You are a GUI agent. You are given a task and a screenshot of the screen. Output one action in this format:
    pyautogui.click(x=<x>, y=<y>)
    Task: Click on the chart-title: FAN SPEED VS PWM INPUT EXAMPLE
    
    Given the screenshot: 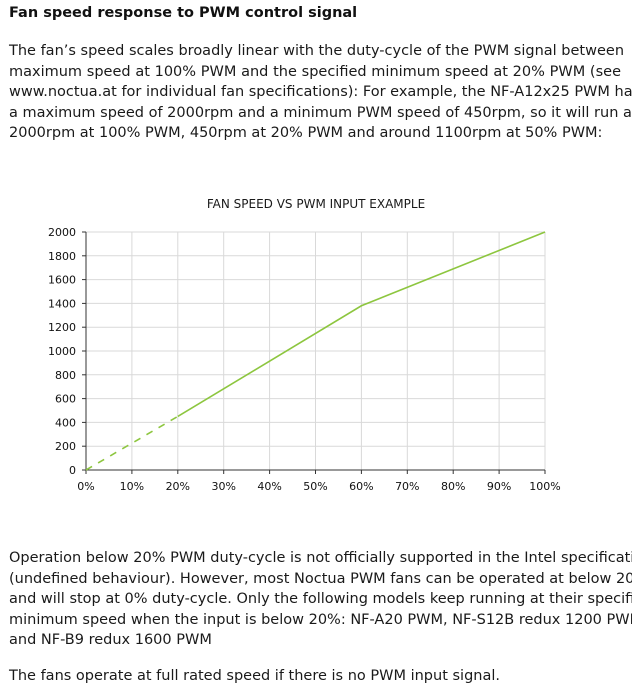 What is the action you would take?
    pyautogui.click(x=316, y=204)
    